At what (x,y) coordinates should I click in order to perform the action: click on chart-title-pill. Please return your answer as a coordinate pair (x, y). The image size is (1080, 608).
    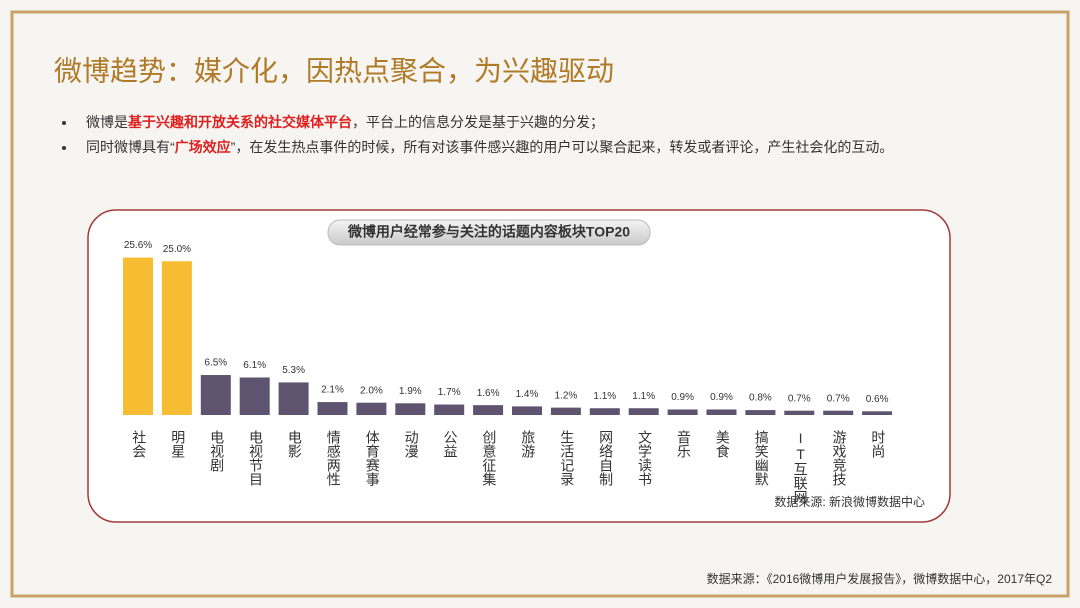
    Looking at the image, I should click on (489, 232).